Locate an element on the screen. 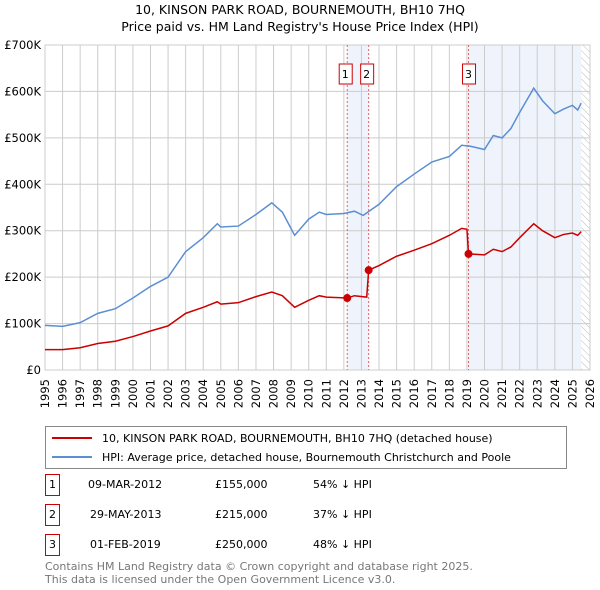  x-tick-label: 1998 is located at coordinates (98, 393).